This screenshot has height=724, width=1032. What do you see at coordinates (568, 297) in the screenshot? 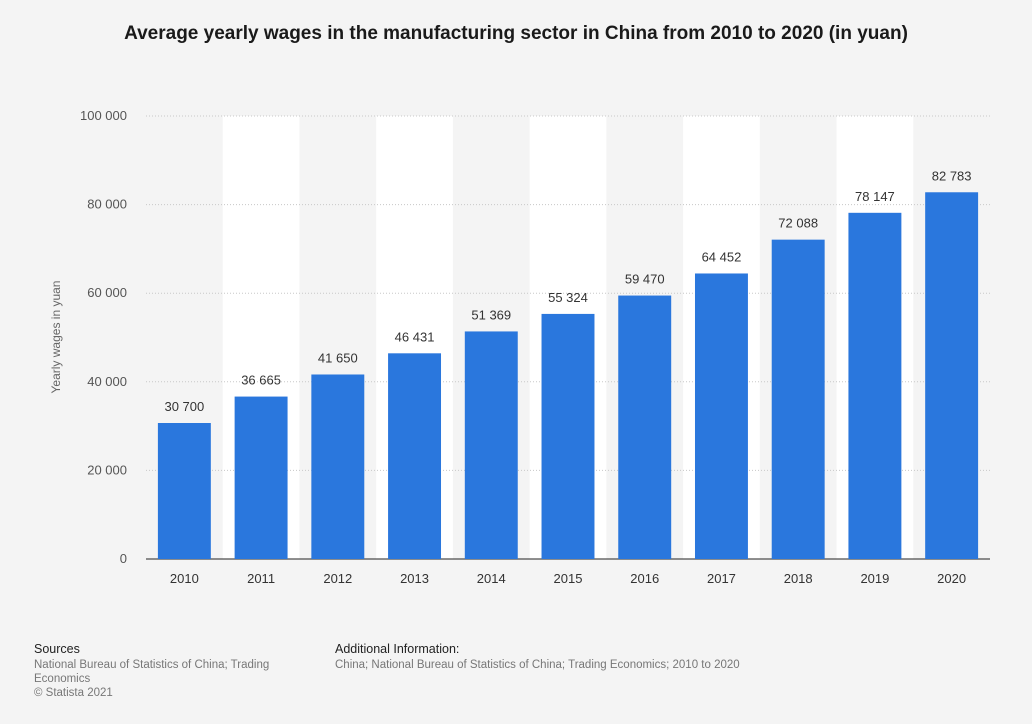
I see `data-label: 55 324` at bounding box center [568, 297].